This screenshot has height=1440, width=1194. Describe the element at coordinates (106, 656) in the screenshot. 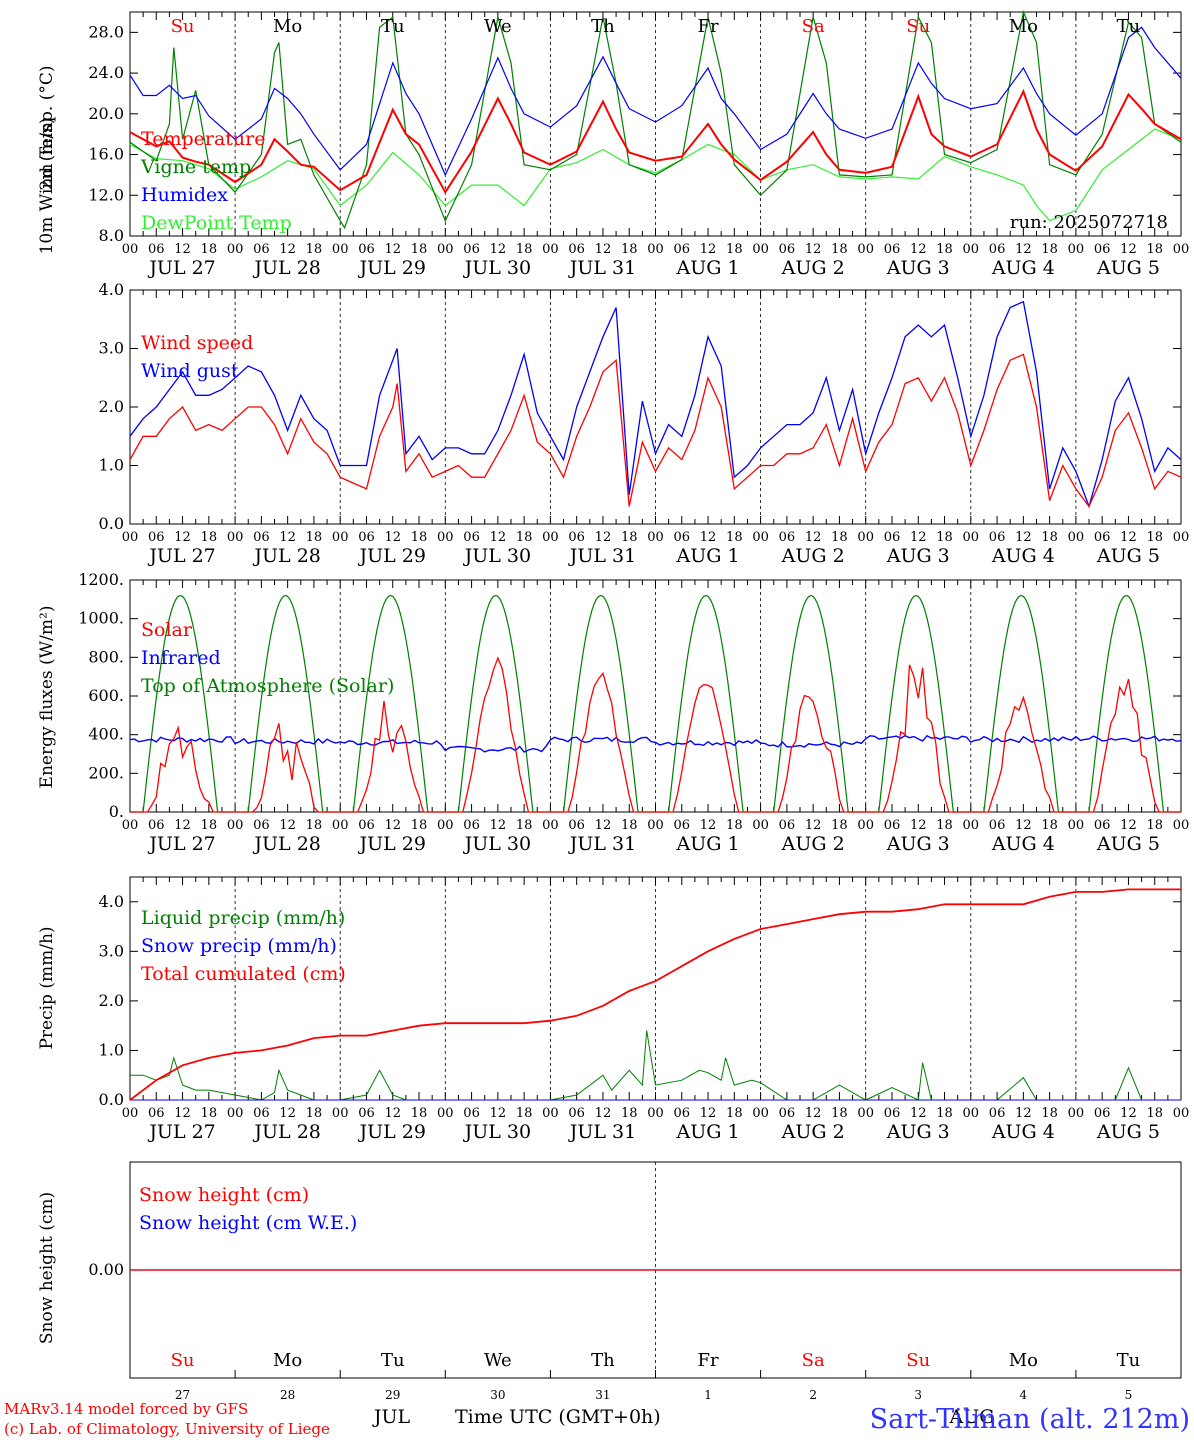

I see `y-tick-label: 800.` at that location.